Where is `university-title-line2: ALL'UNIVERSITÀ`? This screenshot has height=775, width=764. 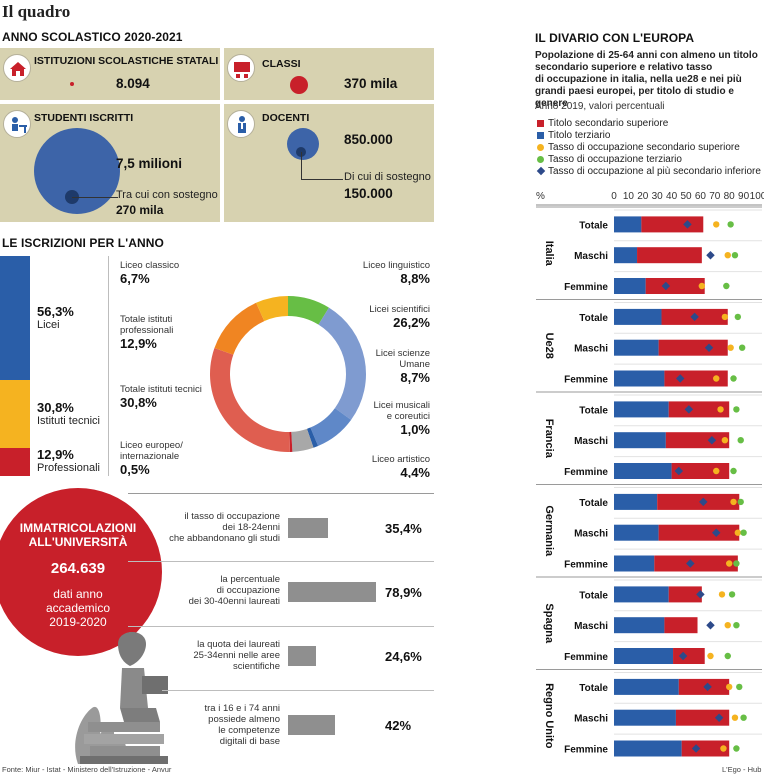 university-title-line2: ALL'UNIVERSITÀ is located at coordinates (78, 542).